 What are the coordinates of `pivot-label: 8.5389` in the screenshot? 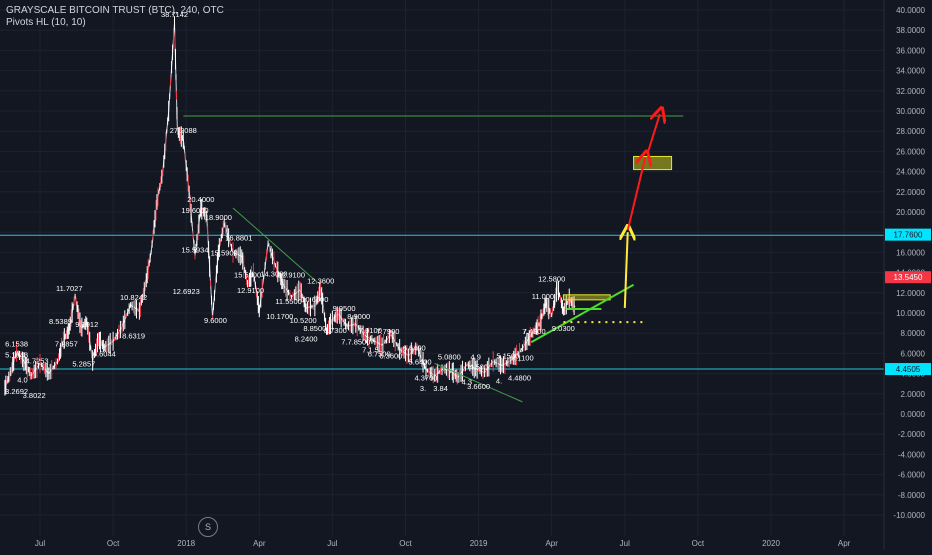 It's located at (60, 321).